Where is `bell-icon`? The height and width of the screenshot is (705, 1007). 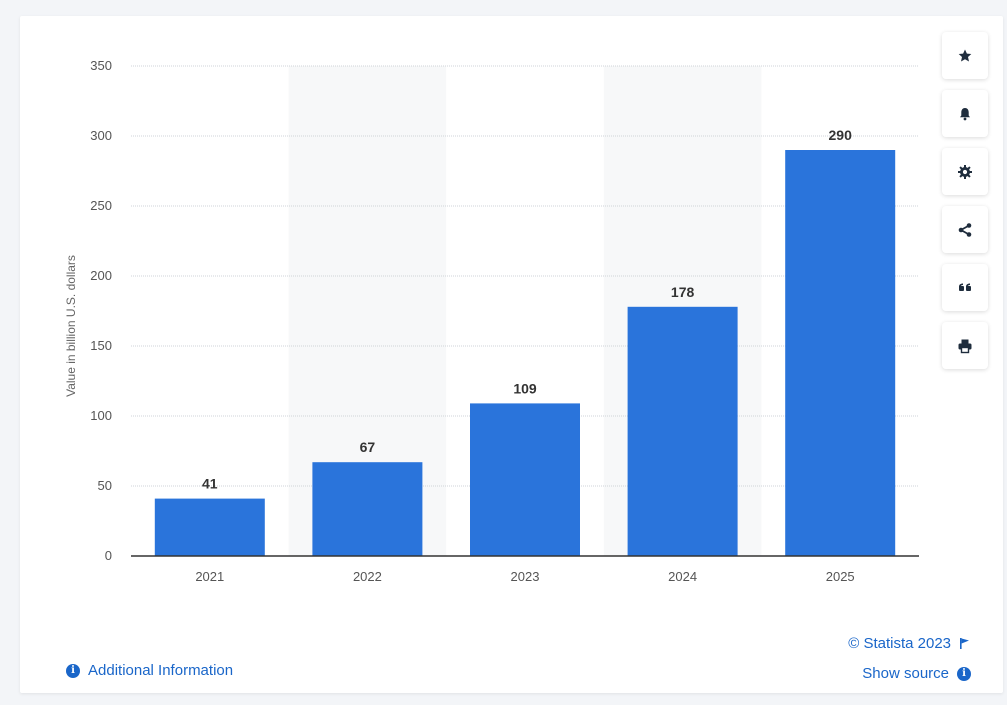
bell-icon is located at coordinates (965, 113).